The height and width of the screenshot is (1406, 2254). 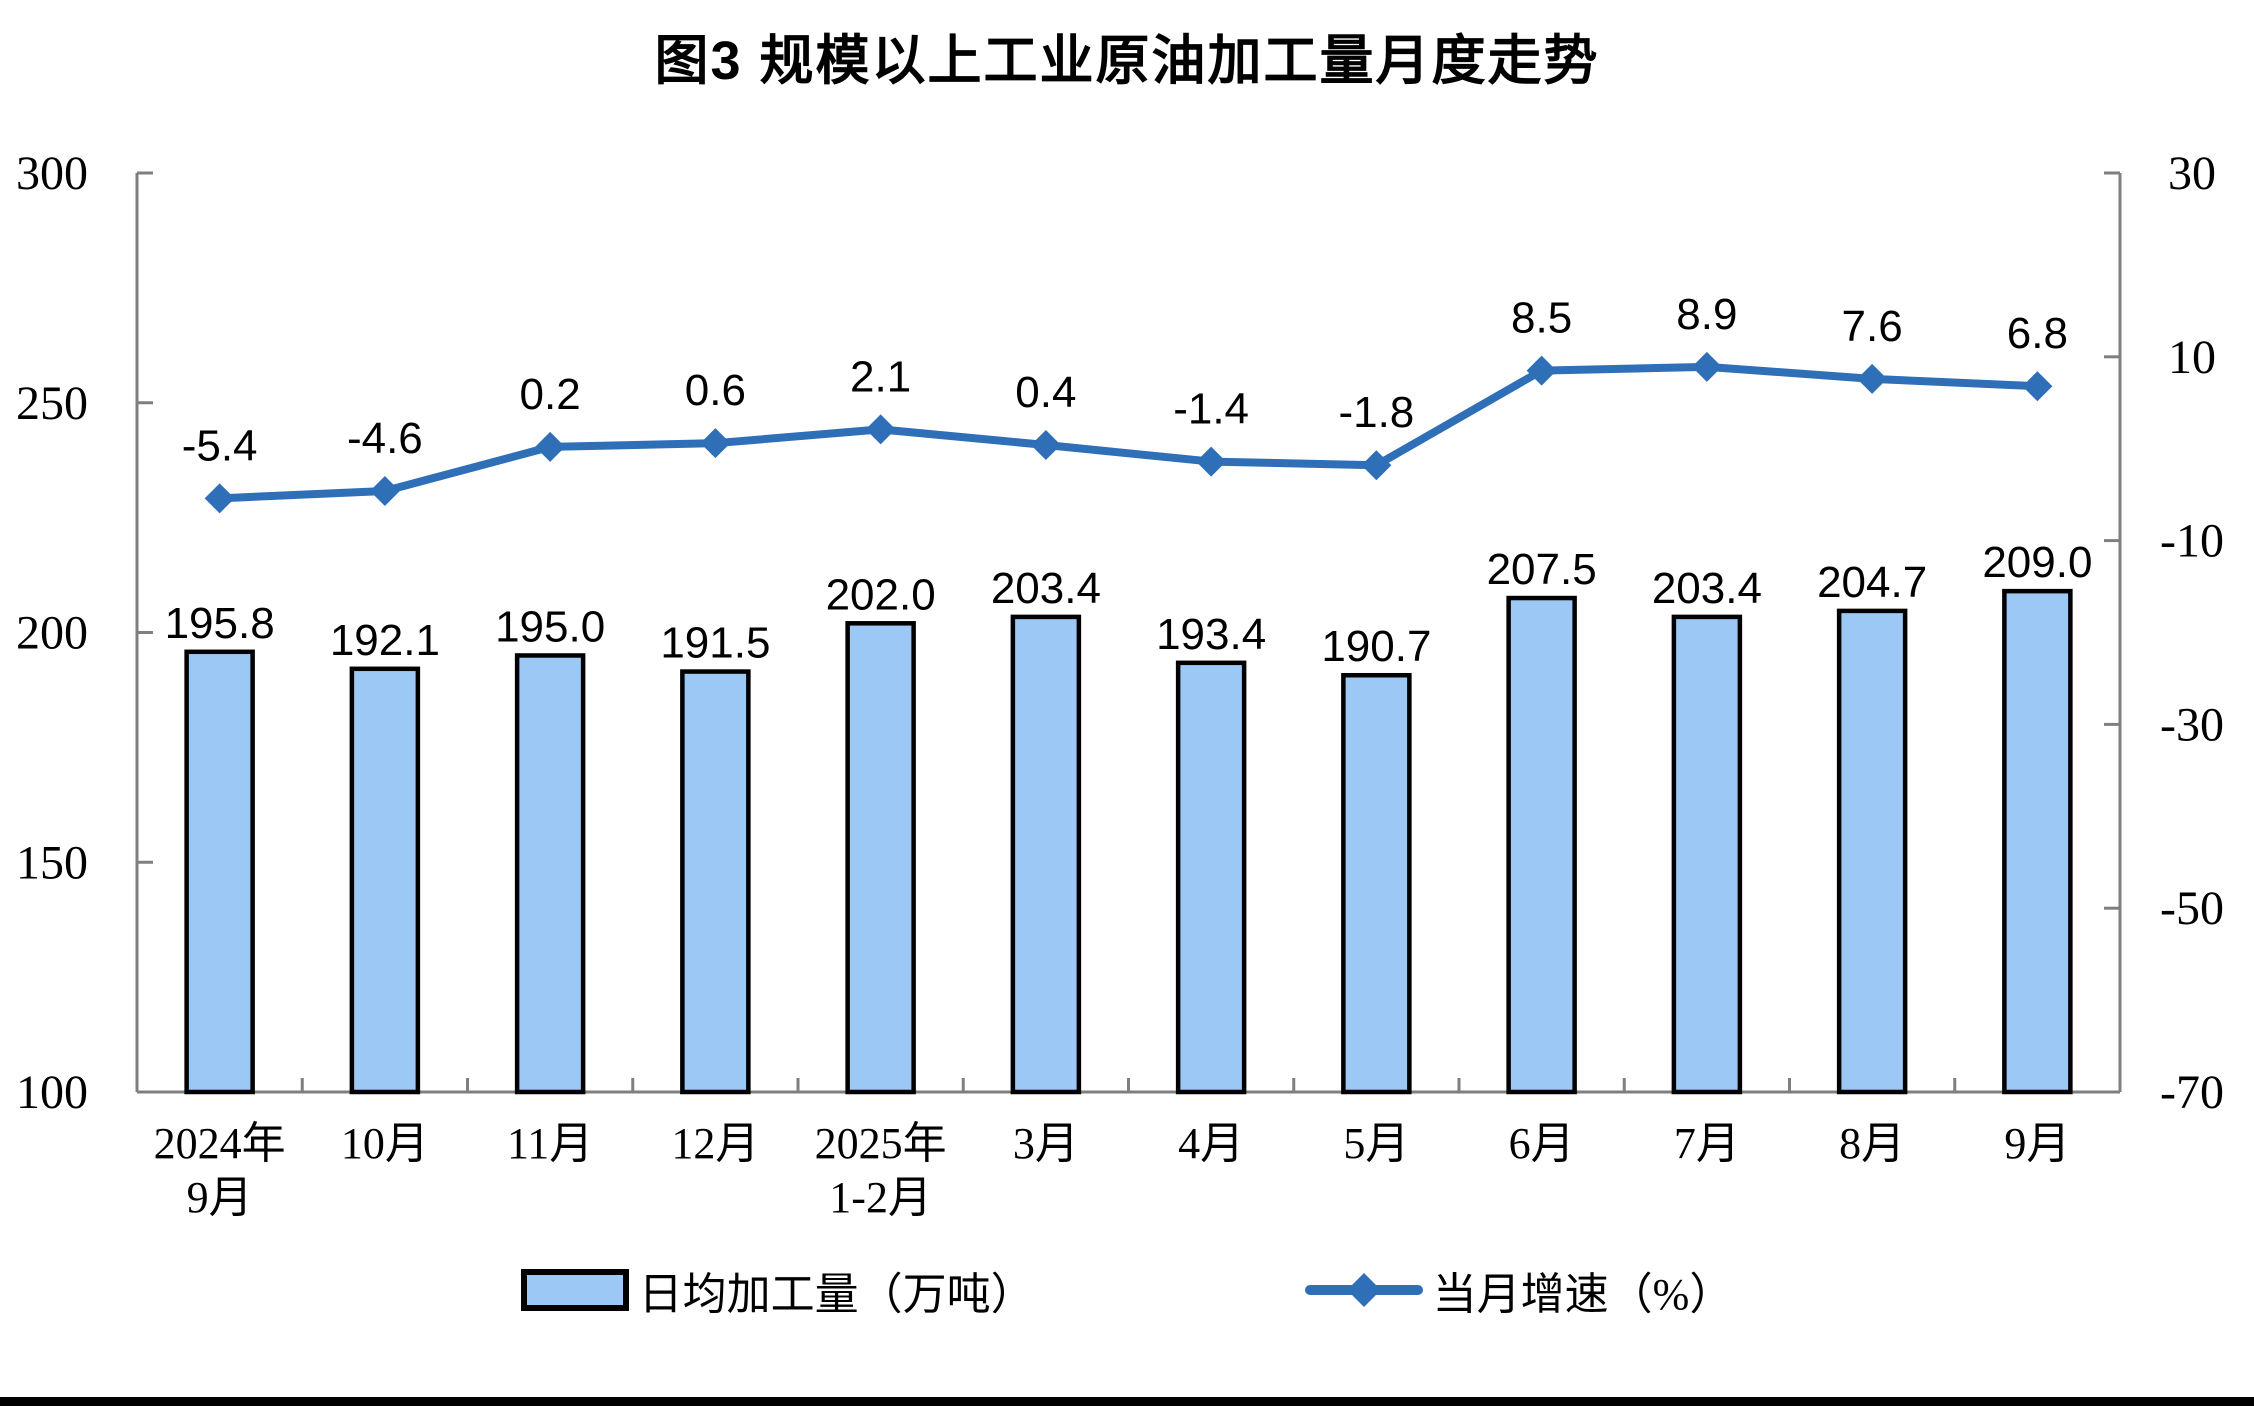 I want to click on y-axis-right-tick-label: -30, so click(x=2192, y=724).